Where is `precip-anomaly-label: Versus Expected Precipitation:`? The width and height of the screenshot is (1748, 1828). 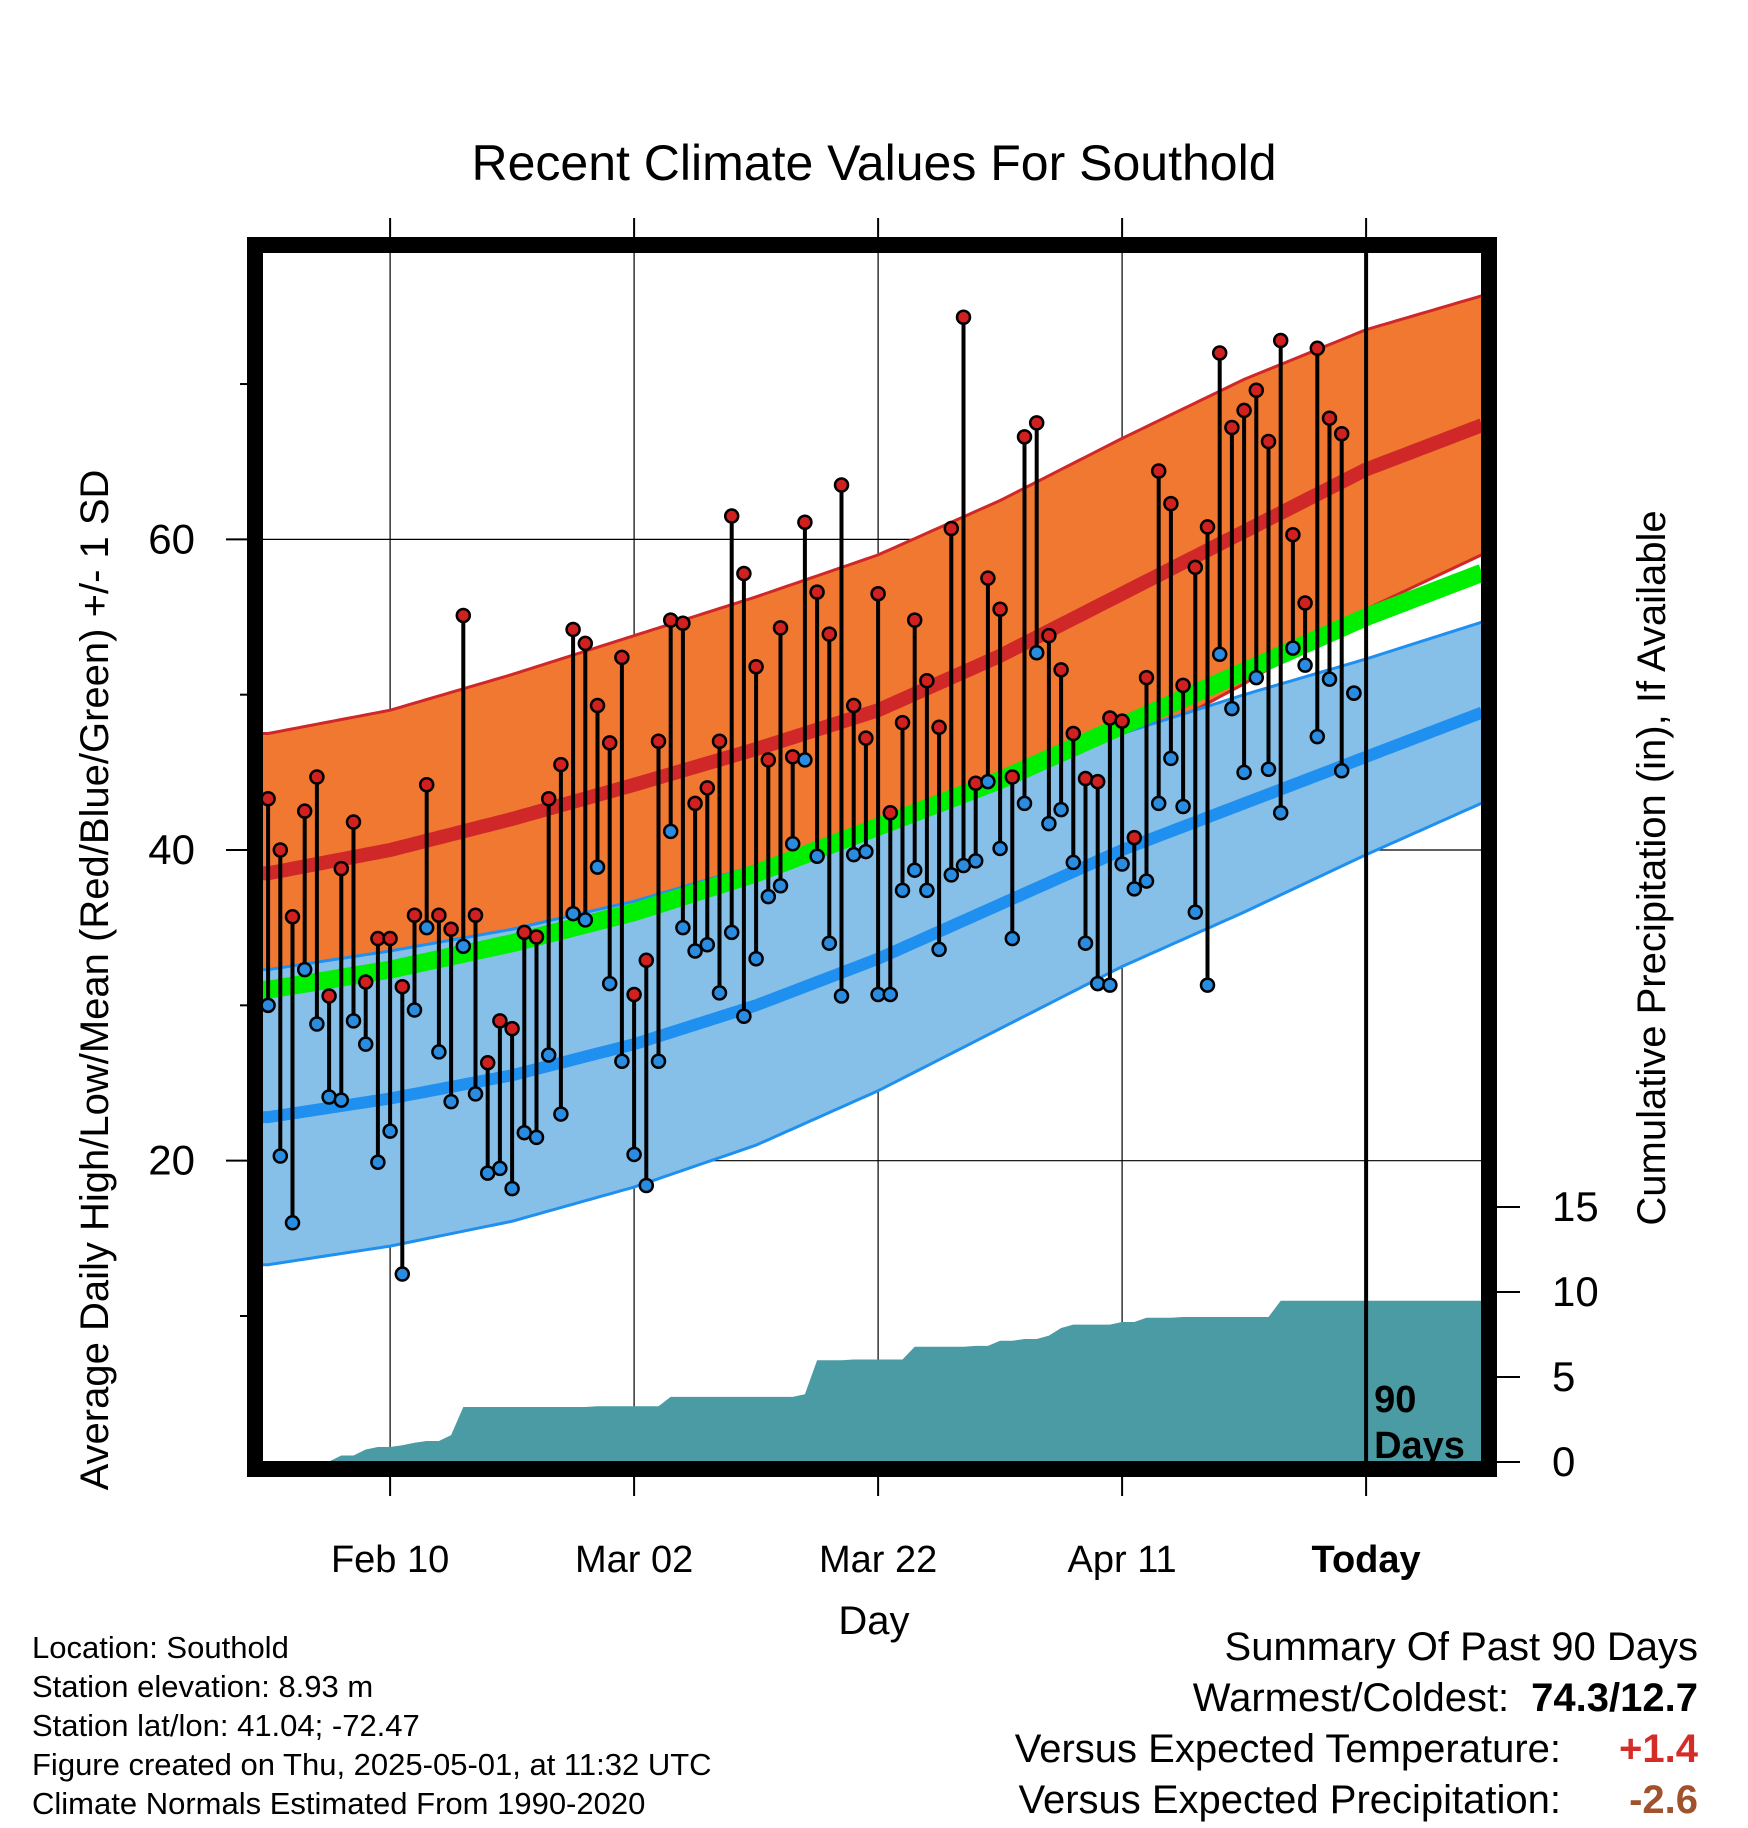
precip-anomaly-label: Versus Expected Precipitation: is located at coordinates (1289, 1800).